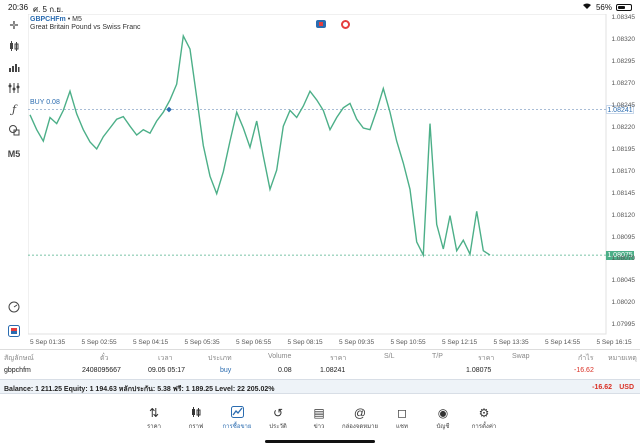 The width and height of the screenshot is (640, 447). What do you see at coordinates (154, 427) in the screenshot?
I see `nav-quotes-label: ราคา` at bounding box center [154, 427].